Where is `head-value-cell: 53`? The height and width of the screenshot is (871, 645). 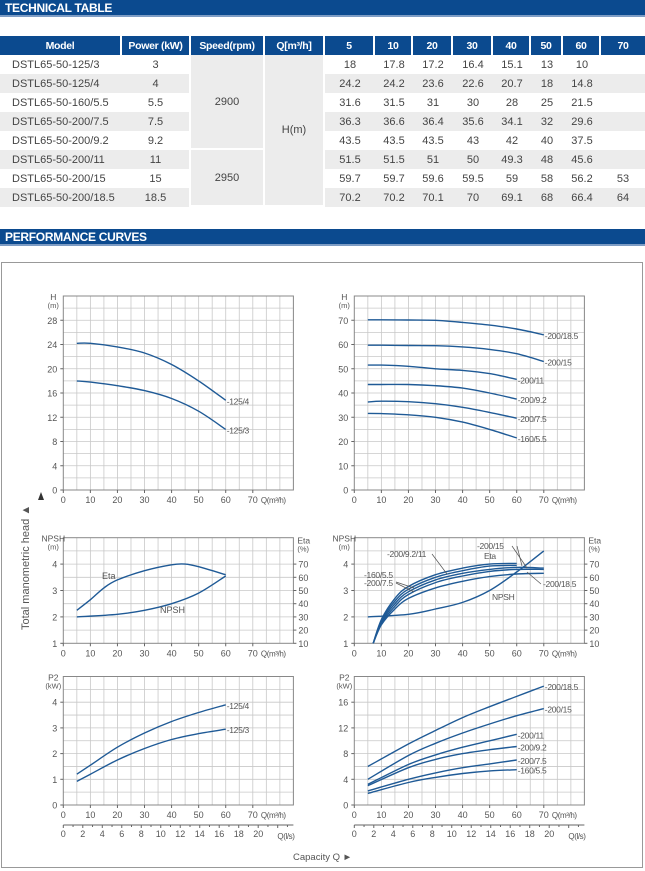 head-value-cell: 53 is located at coordinates (623, 178).